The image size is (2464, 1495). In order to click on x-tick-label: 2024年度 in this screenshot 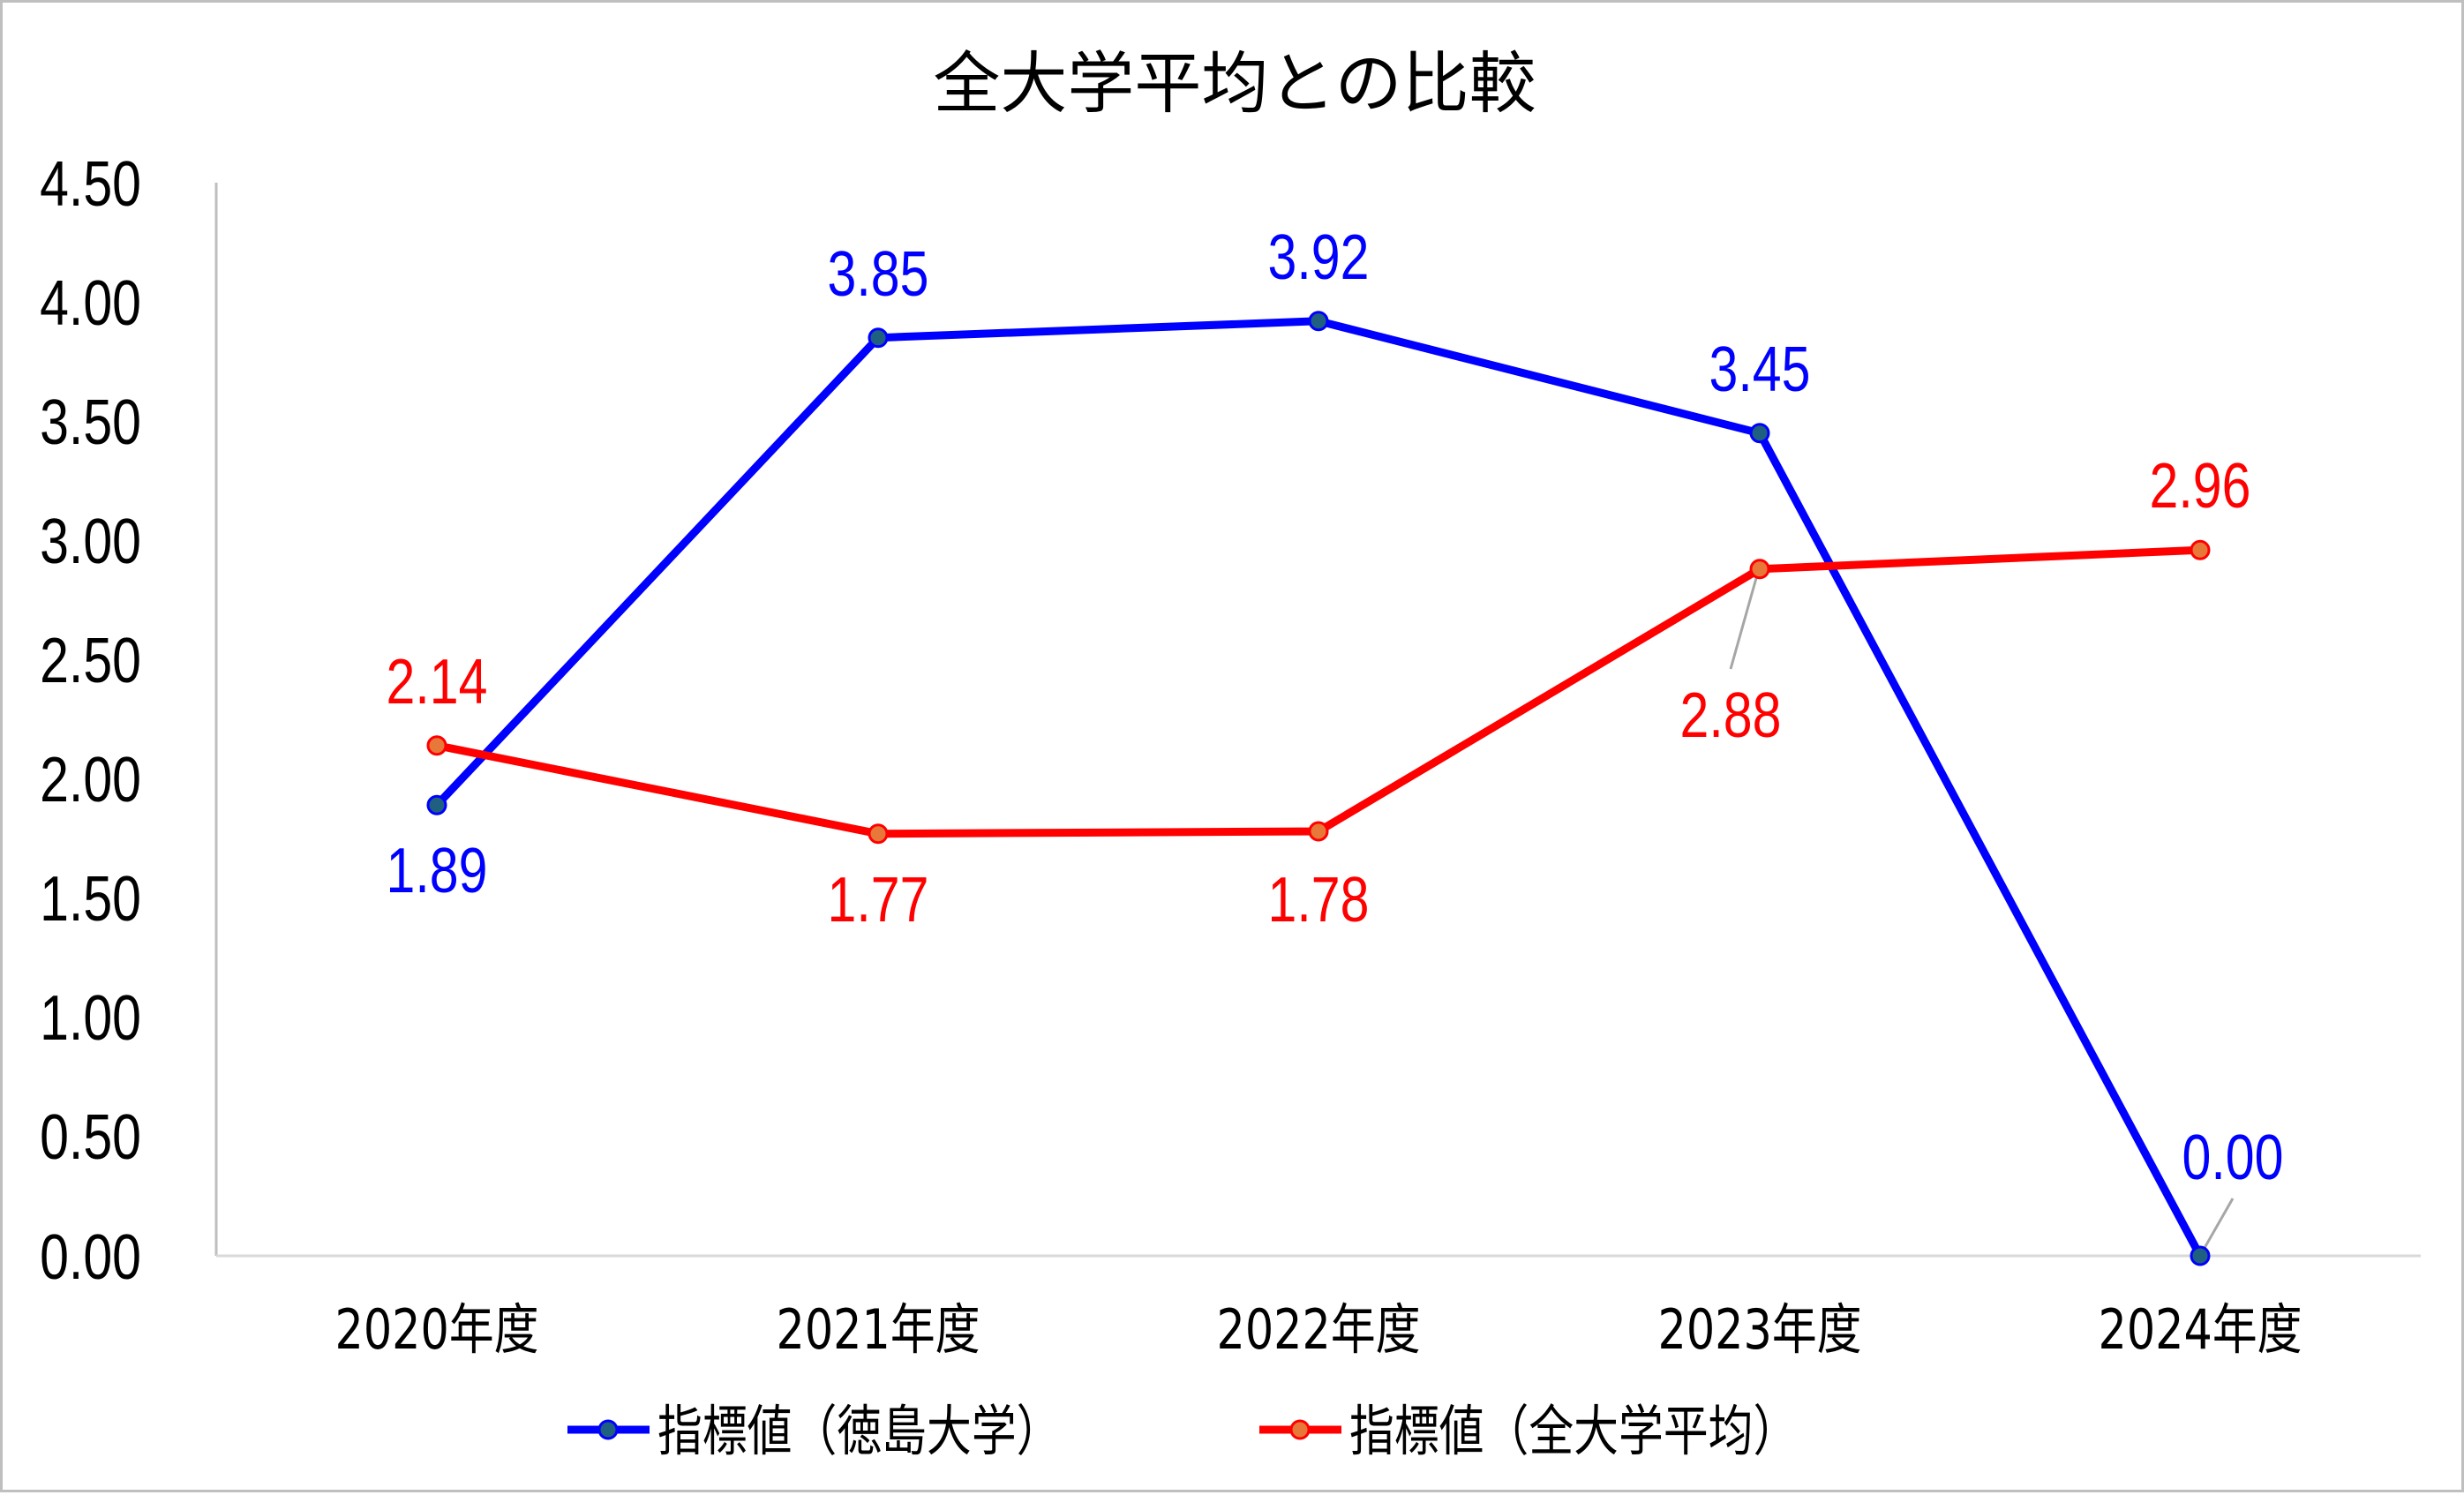, I will do `click(2200, 1330)`.